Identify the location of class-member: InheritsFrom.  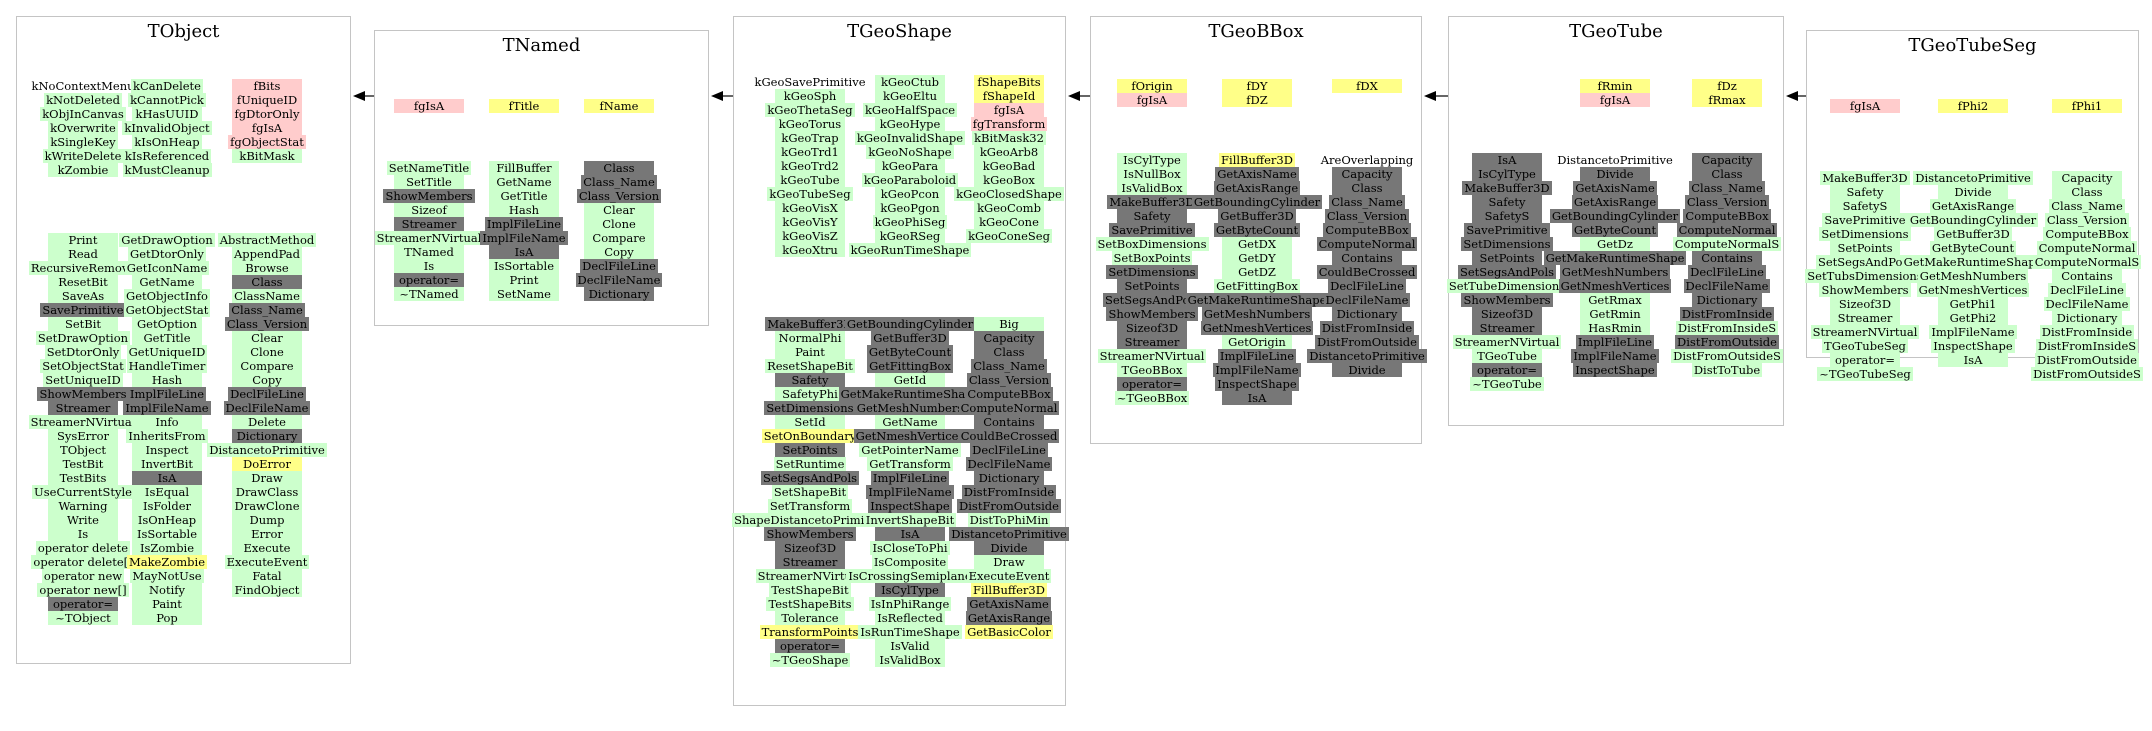
(167, 436).